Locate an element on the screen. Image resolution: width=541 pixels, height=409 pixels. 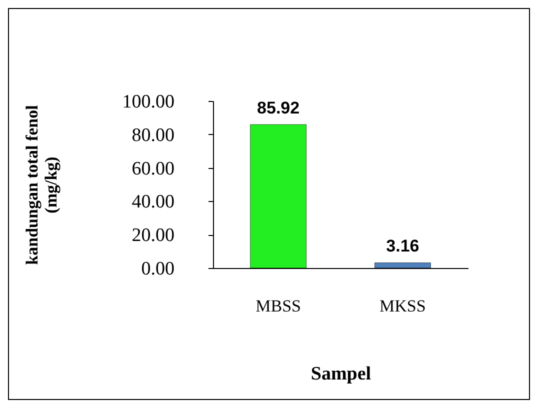
y-tick-label: 60.00 is located at coordinates (153, 169).